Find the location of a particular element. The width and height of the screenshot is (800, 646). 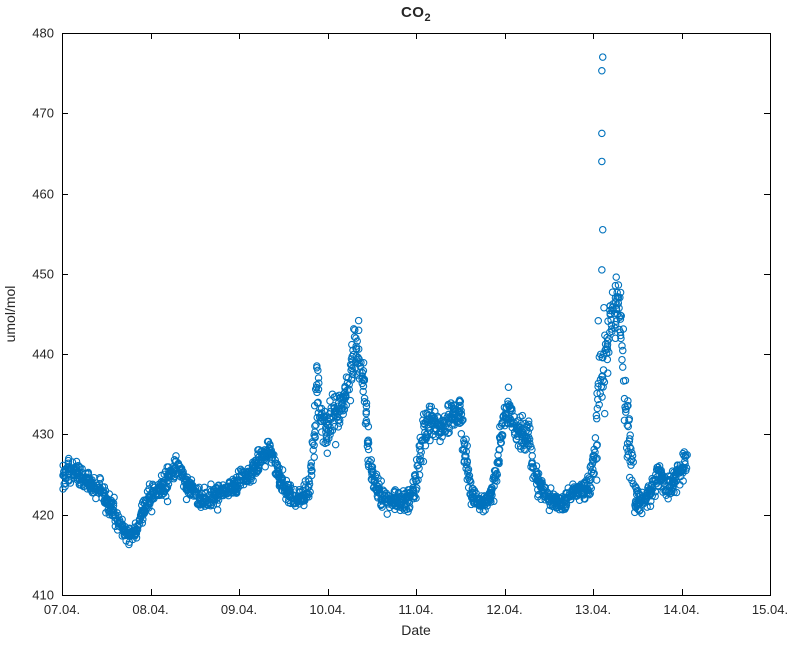

y-tick-label: 470 is located at coordinates (43, 113).